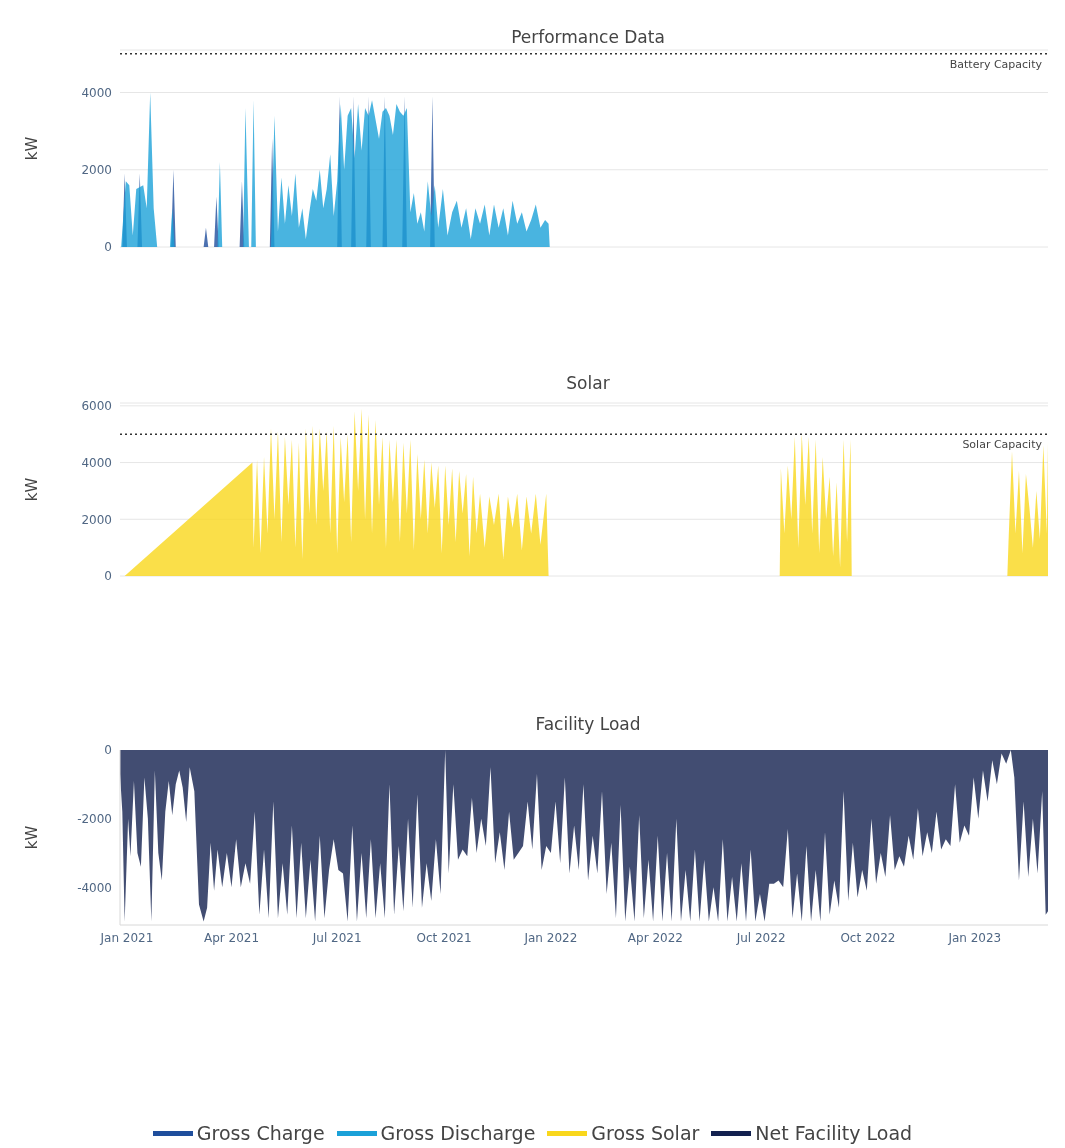 This screenshot has height=1148, width=1065. What do you see at coordinates (996, 64) in the screenshot?
I see `ref-line-label: Battery Capacity` at bounding box center [996, 64].